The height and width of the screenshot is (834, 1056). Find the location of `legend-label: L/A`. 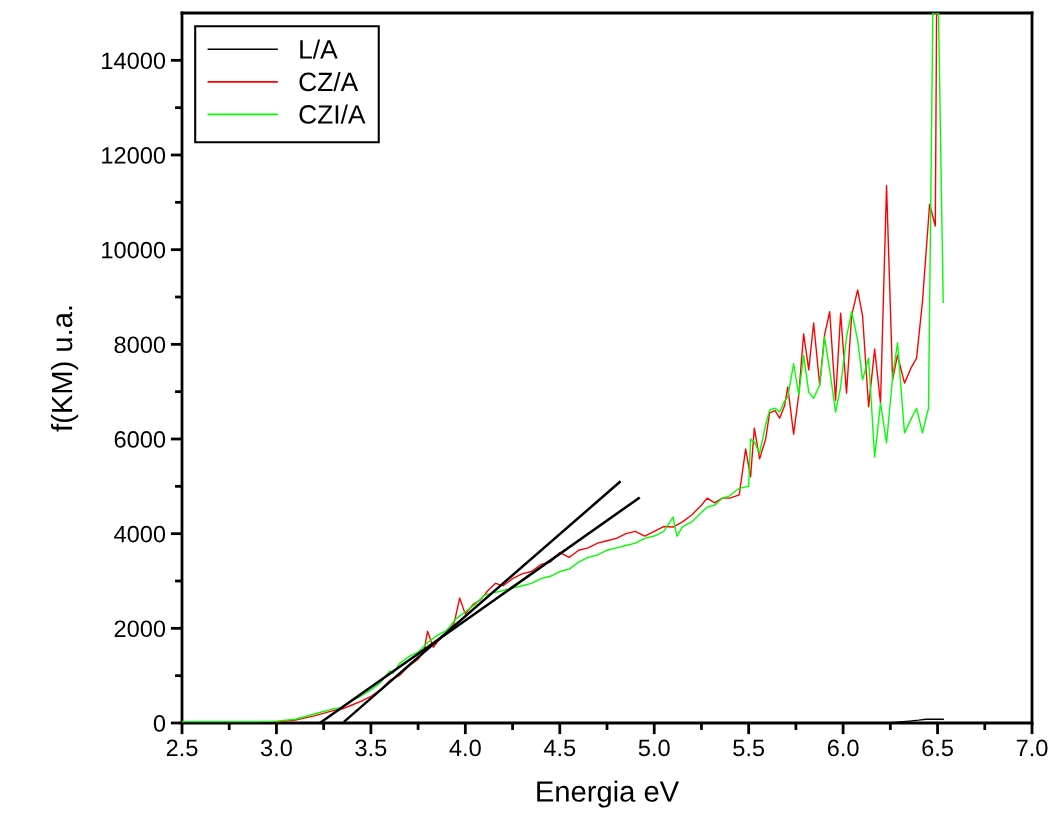

legend-label: L/A is located at coordinates (319, 49).